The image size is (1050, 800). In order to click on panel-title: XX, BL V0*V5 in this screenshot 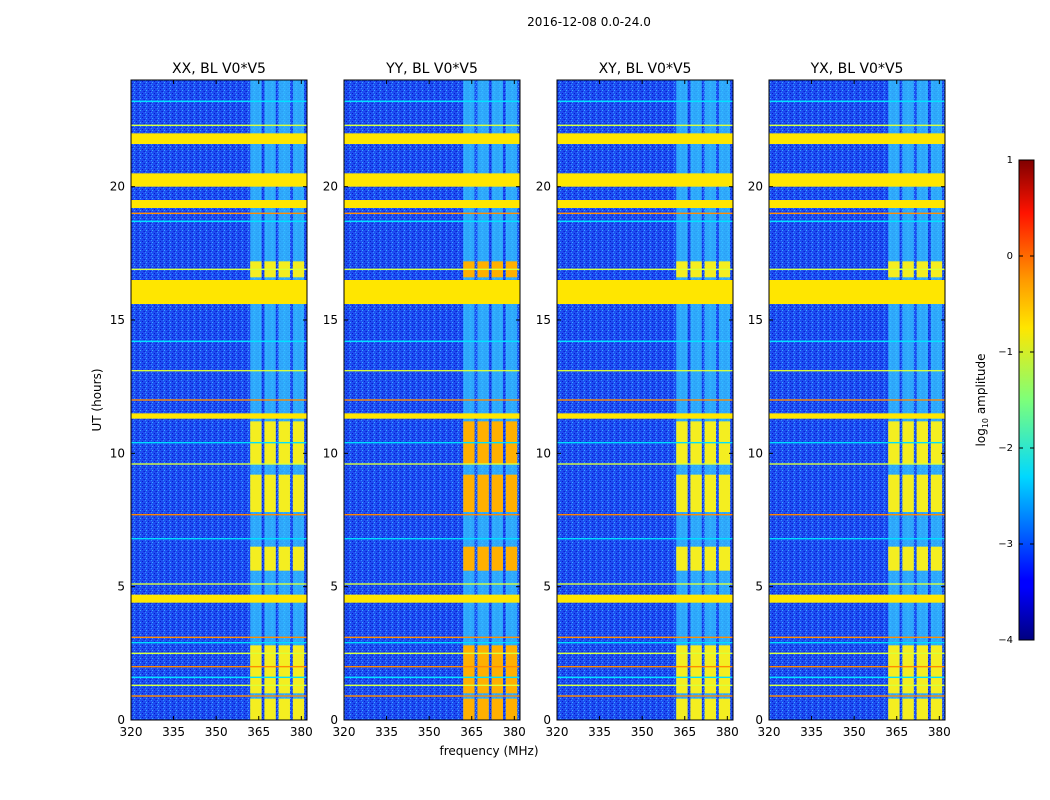, I will do `click(219, 69)`.